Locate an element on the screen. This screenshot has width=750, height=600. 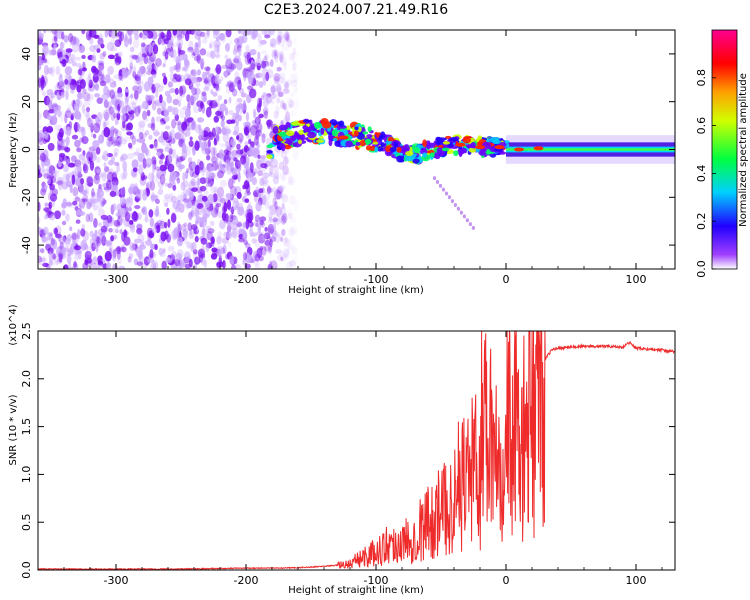
streak-dot is located at coordinates (437, 182).